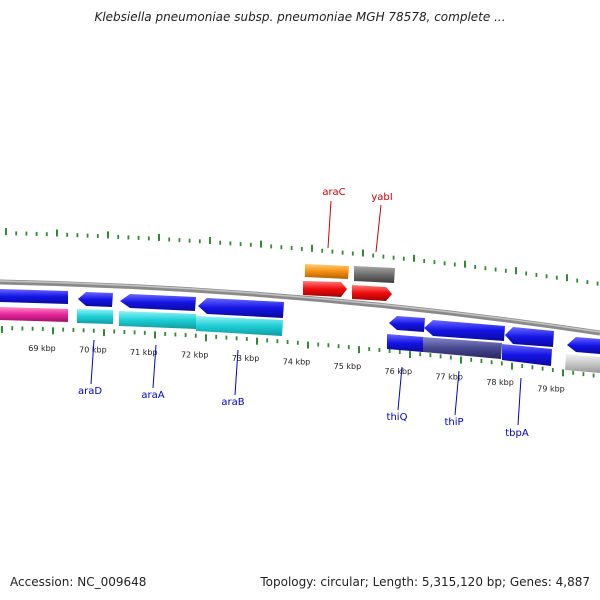 This screenshot has height=600, width=600. I want to click on gene-label-thiQ: thiQ, so click(397, 417).